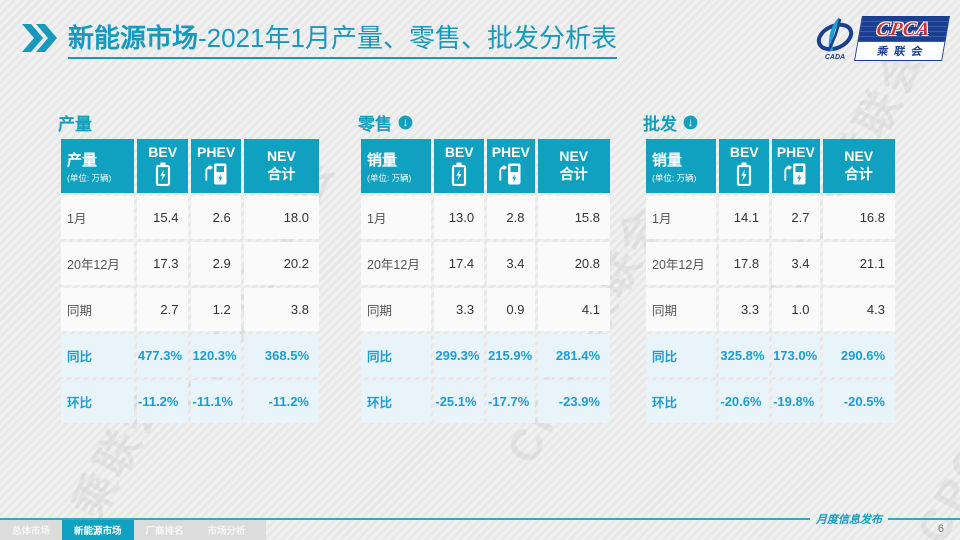 The width and height of the screenshot is (960, 540). I want to click on bottom-tab-strip: 总体市场 新能源市场 厂商排名 市场分析, so click(133, 530).